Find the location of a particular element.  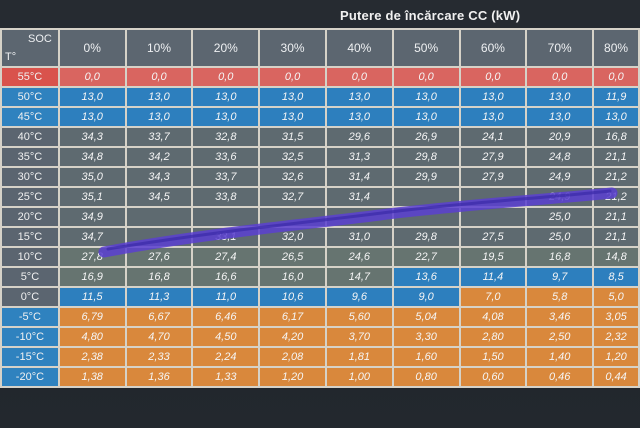

table-cell: 31,5 is located at coordinates (292, 137).